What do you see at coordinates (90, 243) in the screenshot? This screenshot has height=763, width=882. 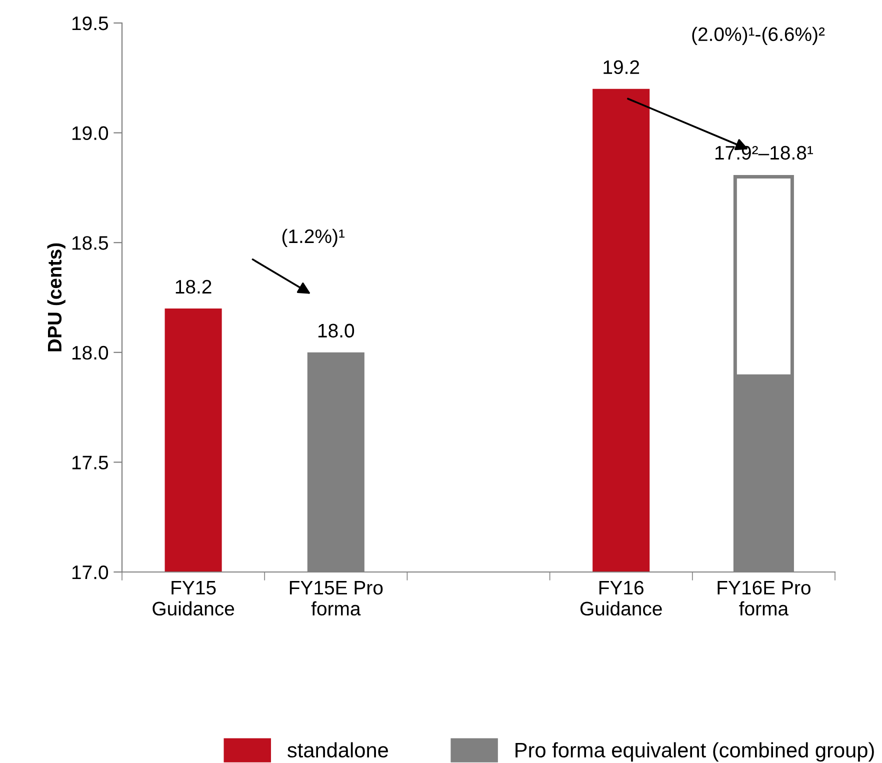 I see `y-tick-label: 18.5` at bounding box center [90, 243].